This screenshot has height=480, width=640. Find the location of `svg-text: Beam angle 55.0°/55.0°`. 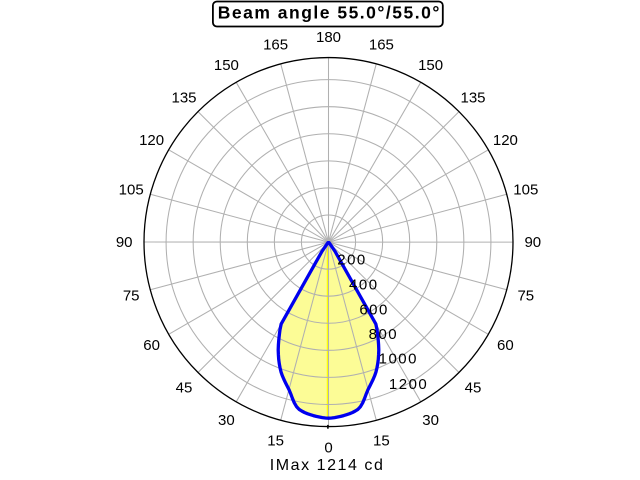

svg-text: Beam angle 55.0°/55.0° is located at coordinates (329, 13).